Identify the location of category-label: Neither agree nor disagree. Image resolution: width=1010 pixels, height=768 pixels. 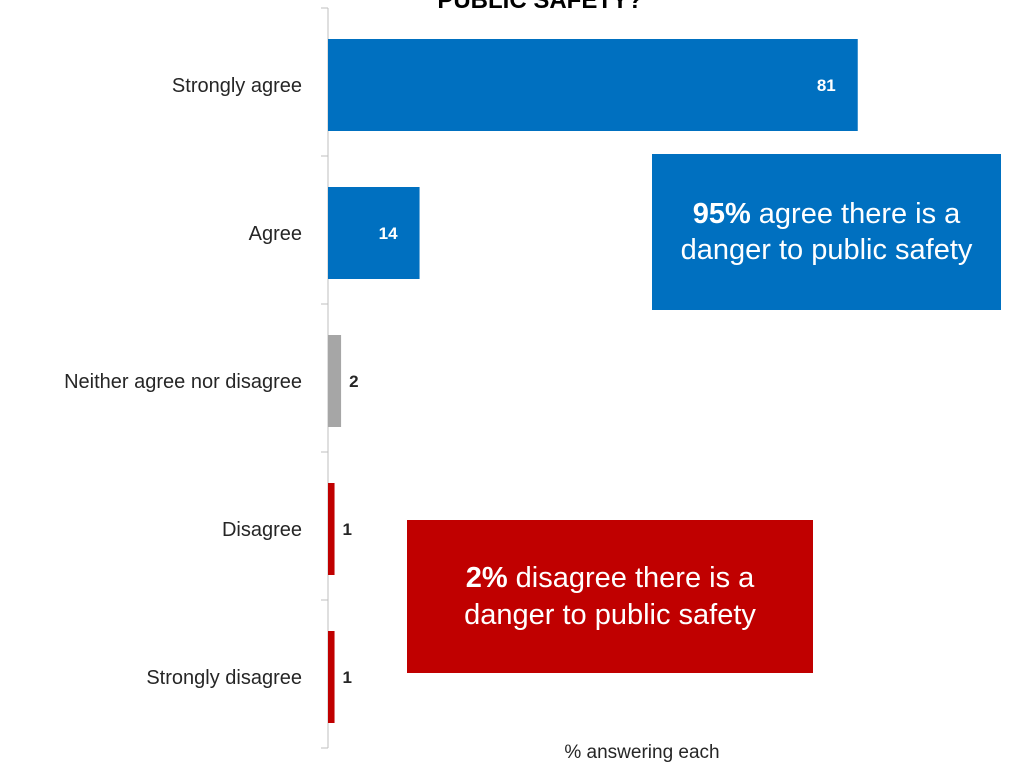
(183, 382).